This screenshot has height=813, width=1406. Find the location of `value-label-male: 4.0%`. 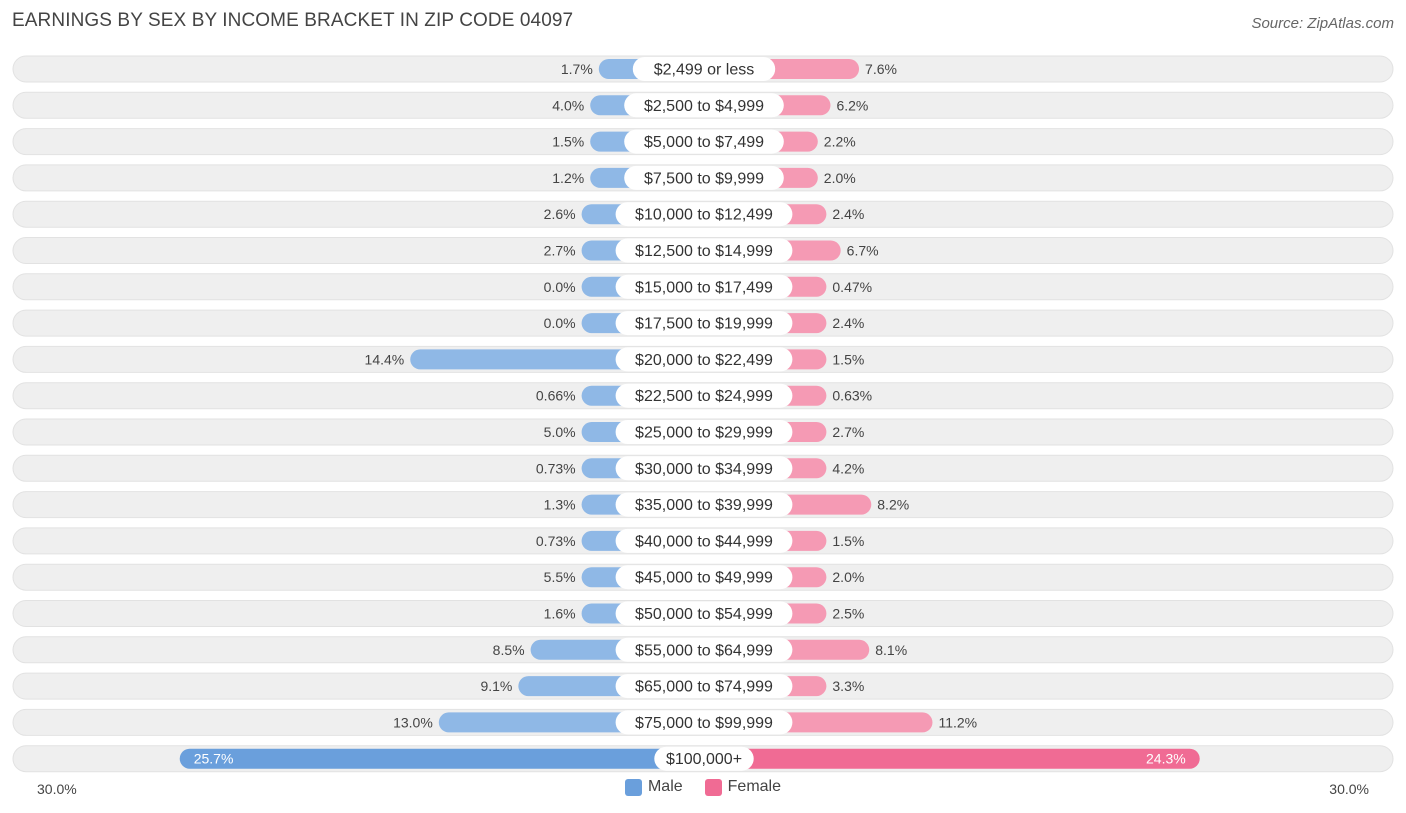

value-label-male: 4.0% is located at coordinates (568, 105).